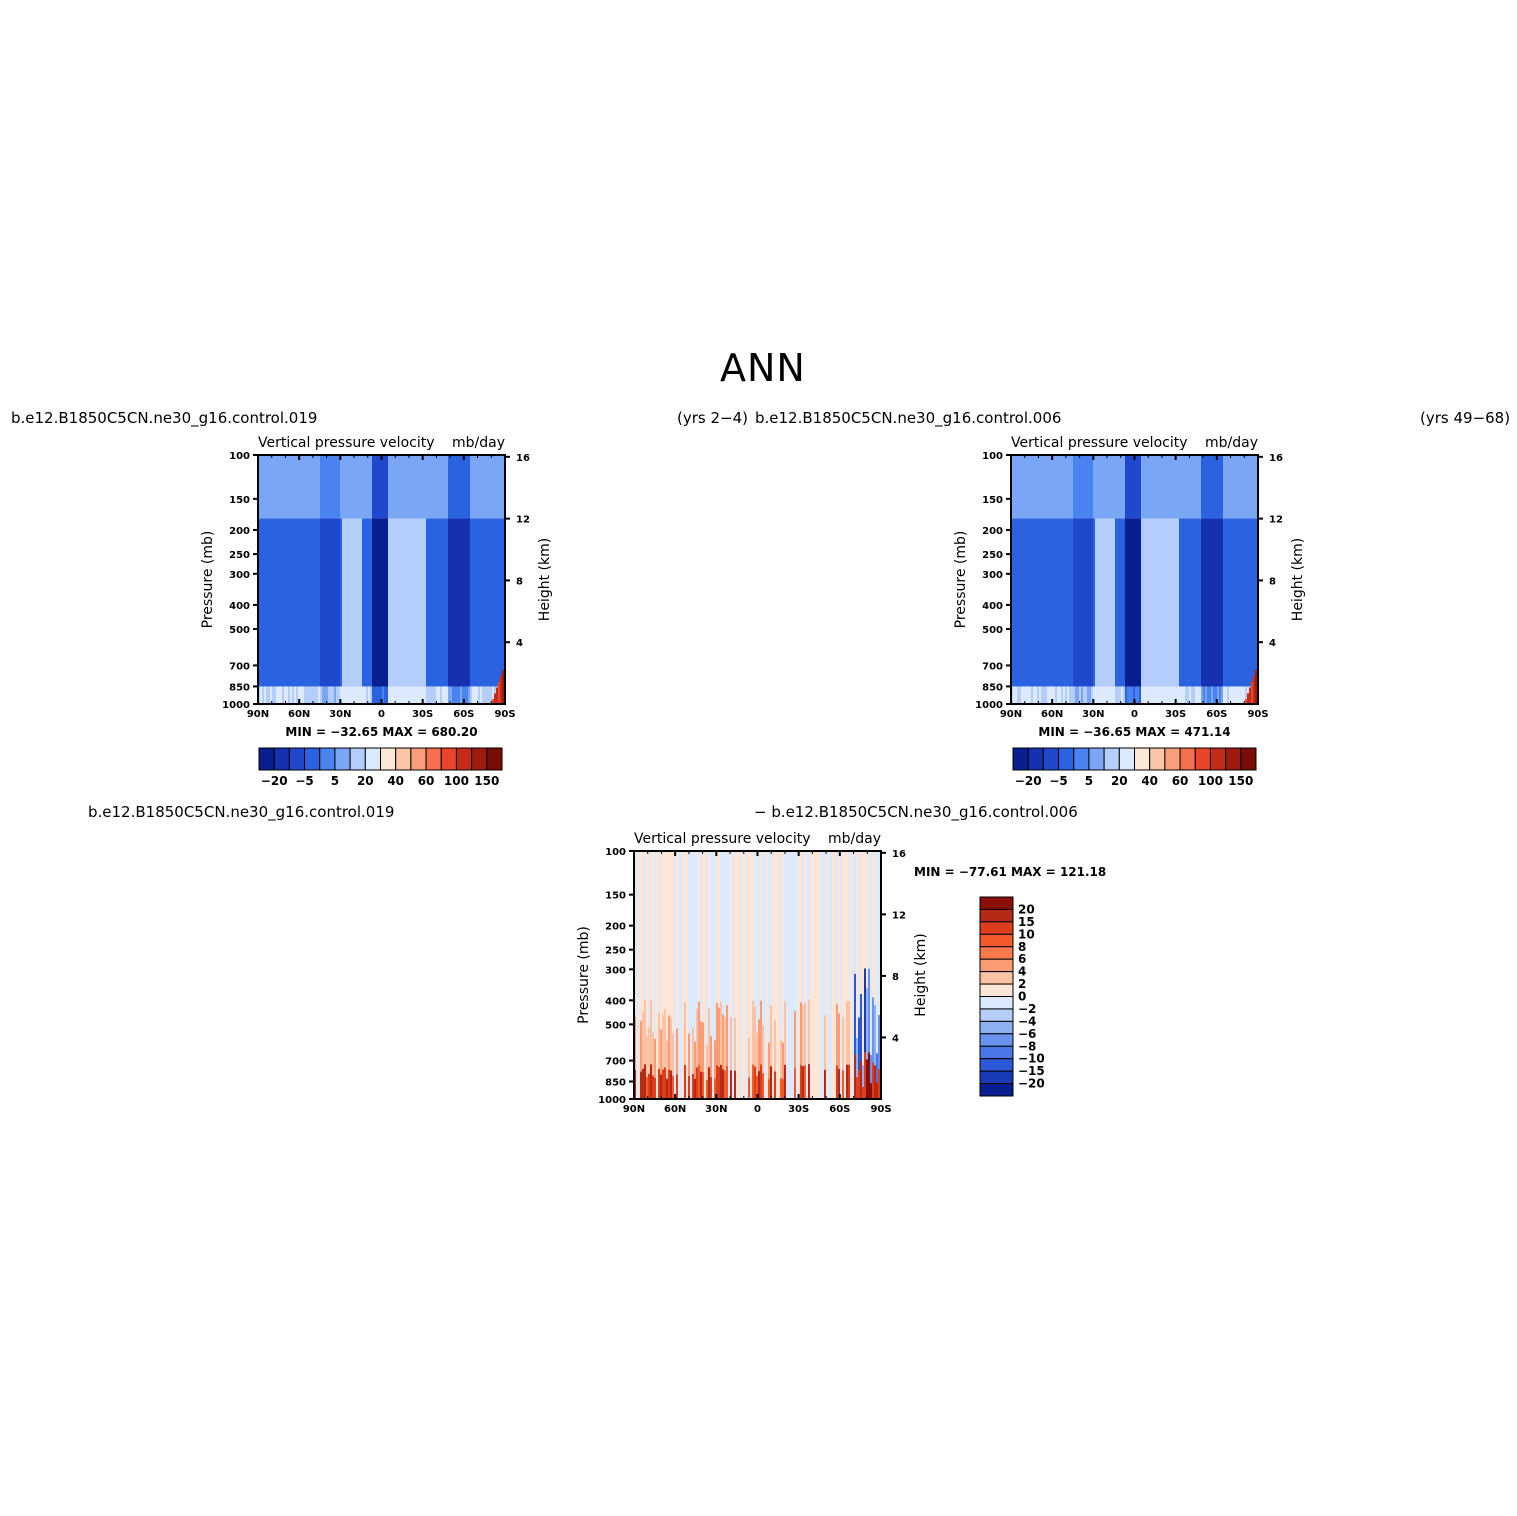  I want to click on y-tick-label: 300, so click(992, 575).